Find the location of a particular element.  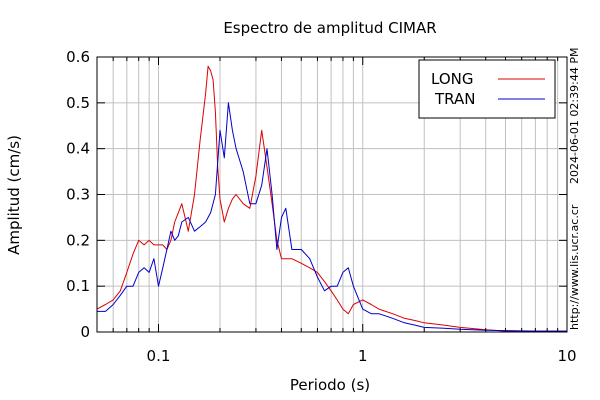

legend: LONG TRAN is located at coordinates (487, 89).